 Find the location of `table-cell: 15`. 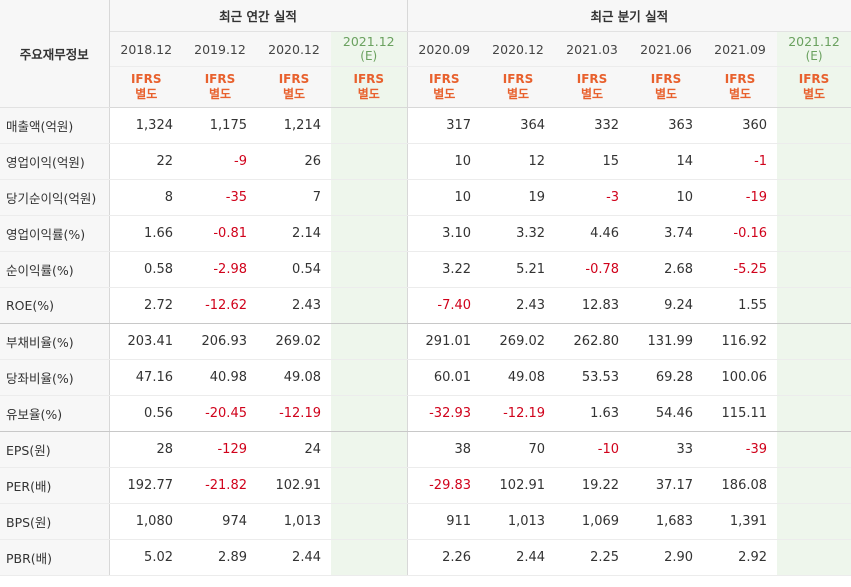

table-cell: 15 is located at coordinates (592, 161).